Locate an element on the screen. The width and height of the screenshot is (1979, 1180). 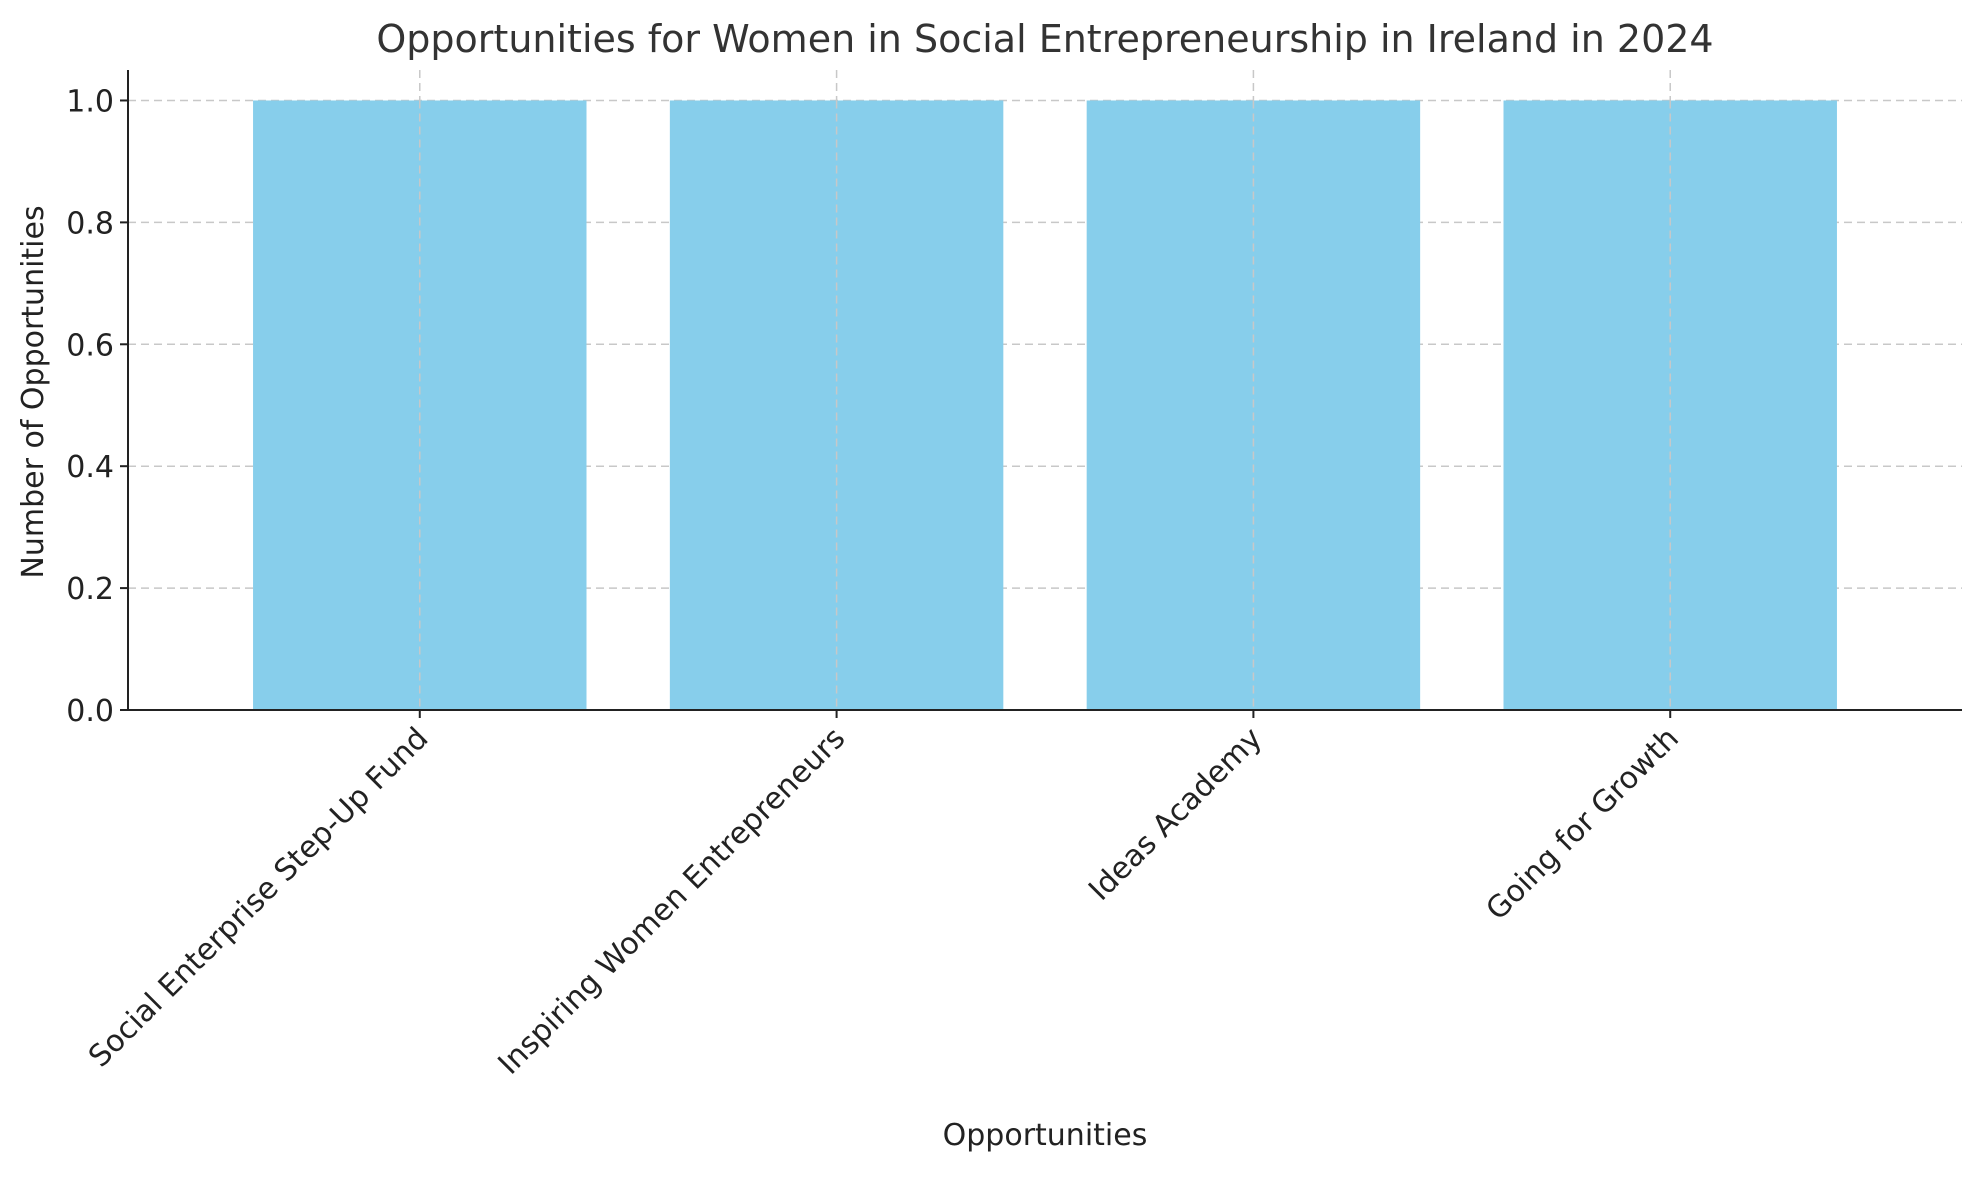
y-tick-label: 0.0 is located at coordinates (90, 711).